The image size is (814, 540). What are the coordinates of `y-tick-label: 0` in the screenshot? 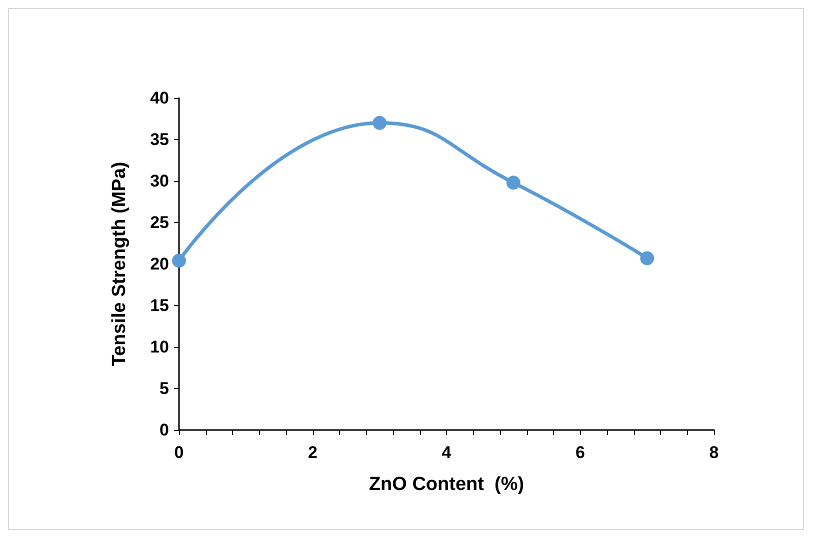 It's located at (164, 430).